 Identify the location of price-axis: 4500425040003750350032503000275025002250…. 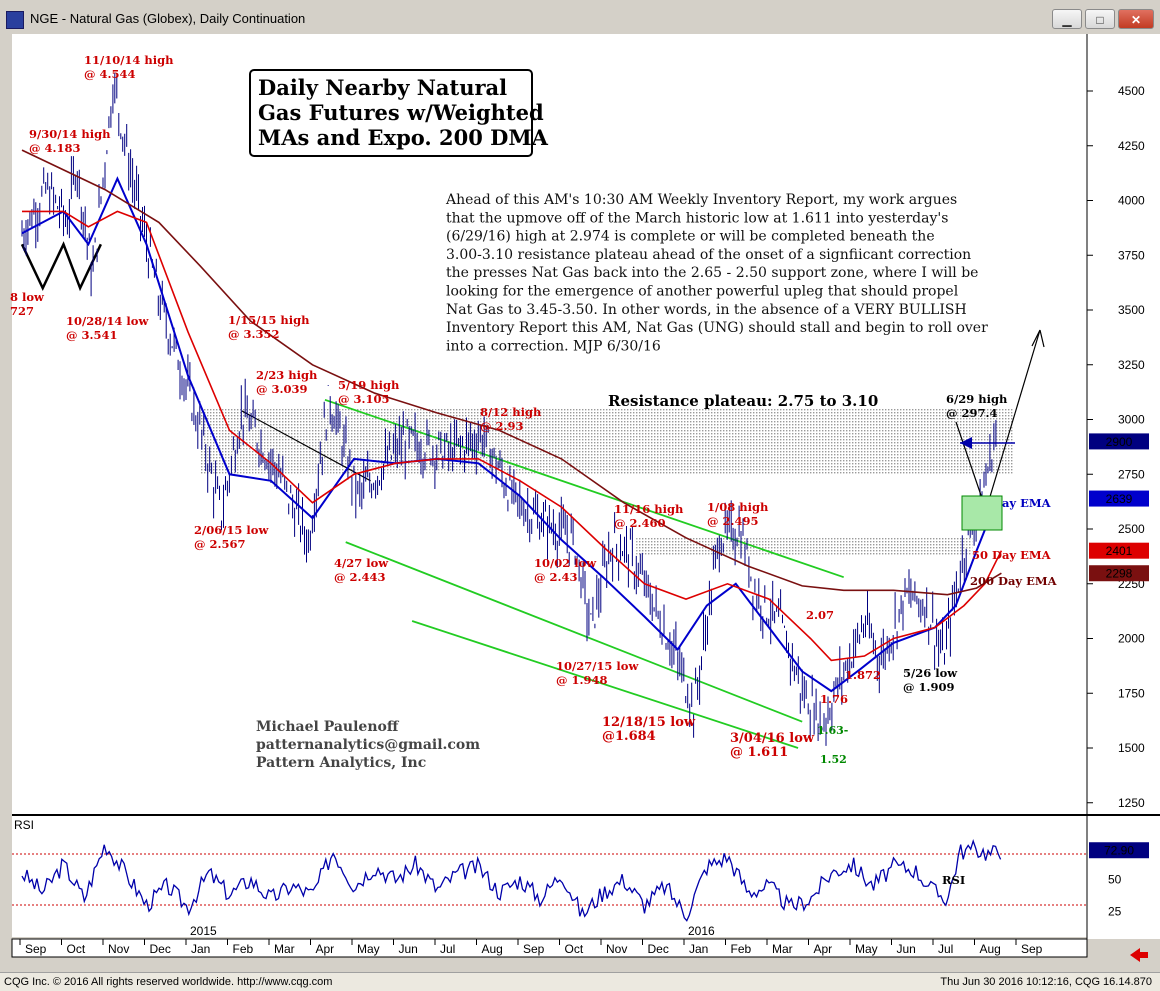
(1116, 447).